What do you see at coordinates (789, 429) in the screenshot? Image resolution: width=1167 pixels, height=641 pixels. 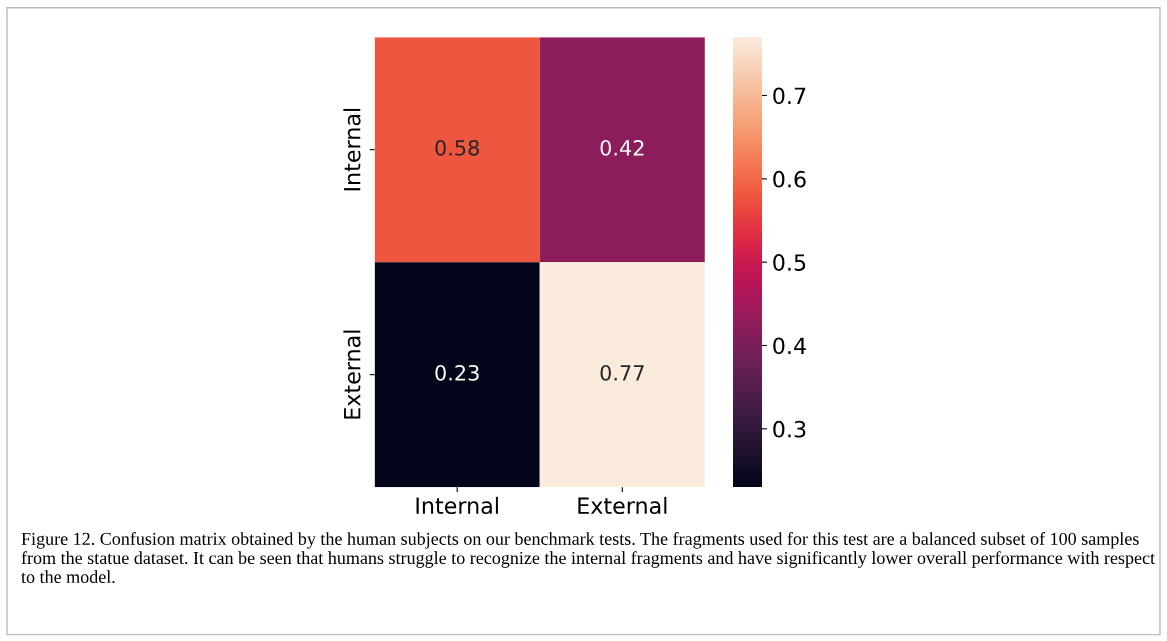 I see `color-bar-label: 0.3` at bounding box center [789, 429].